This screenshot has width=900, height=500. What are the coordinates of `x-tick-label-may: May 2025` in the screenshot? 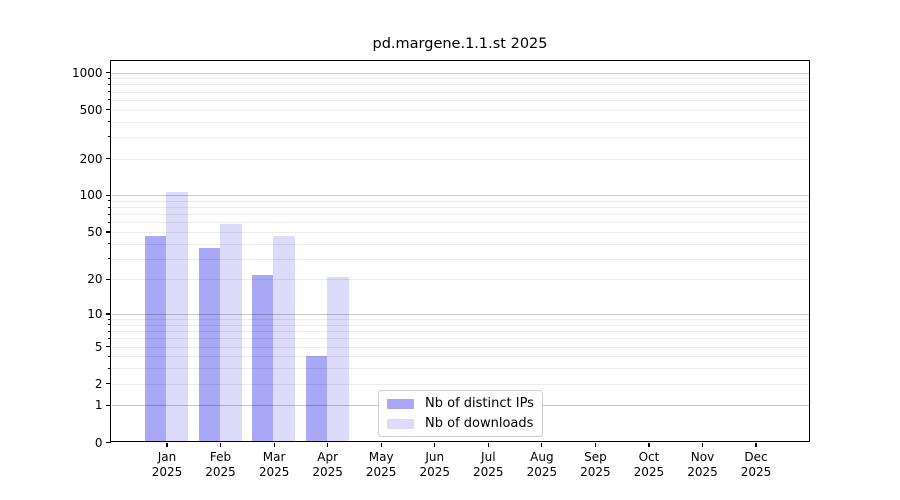 It's located at (381, 464).